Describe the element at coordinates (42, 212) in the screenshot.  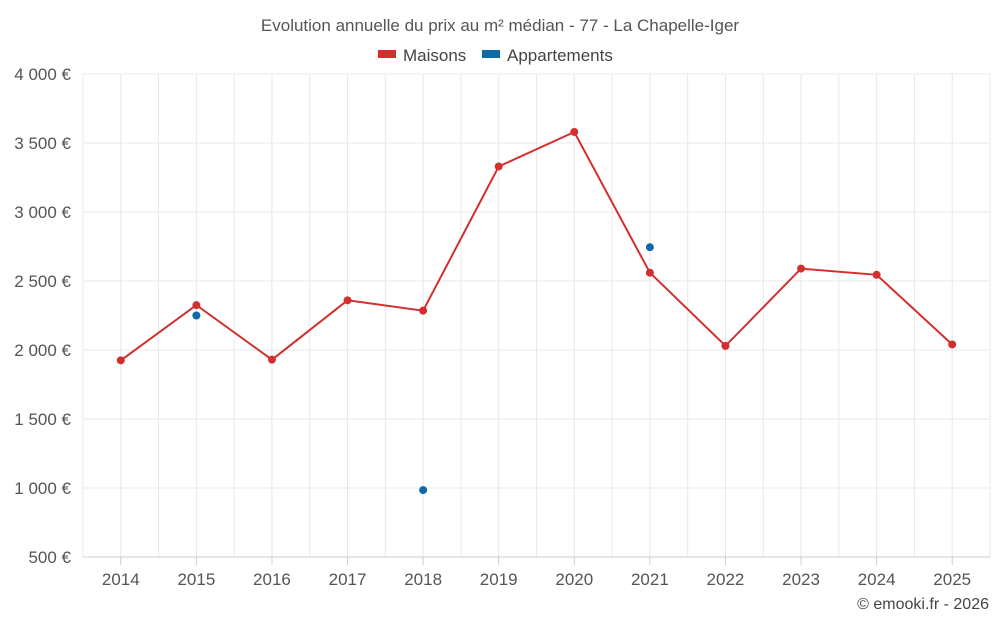
I see `y-tick-label: 3 000 €` at that location.